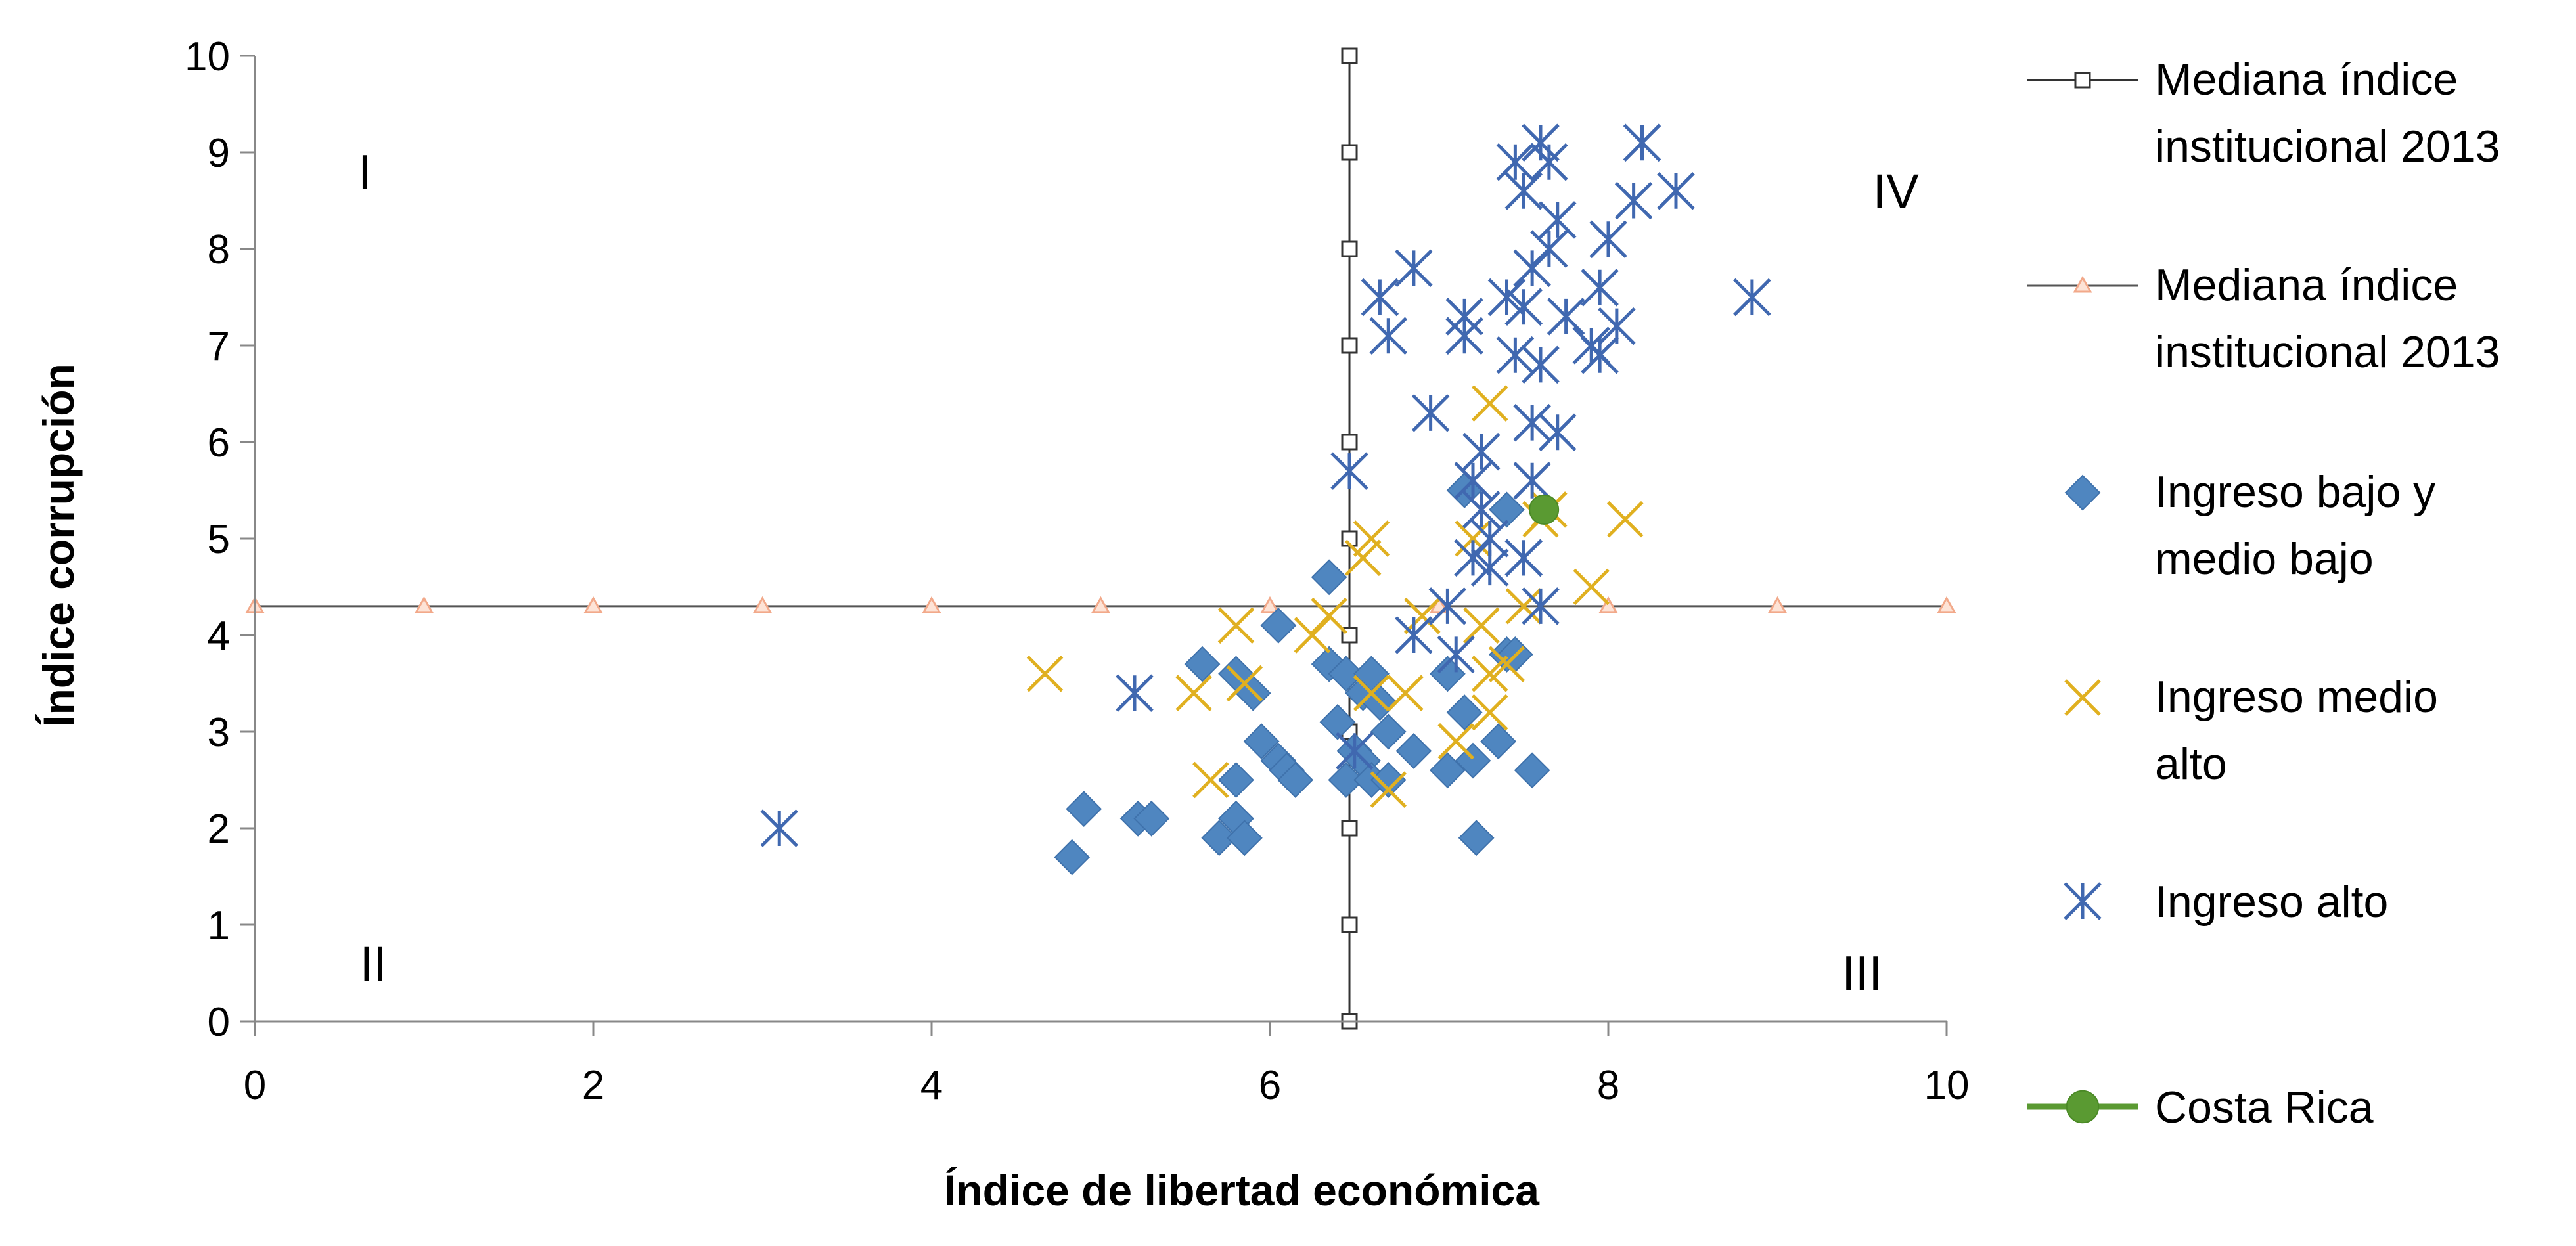 The width and height of the screenshot is (2576, 1246). What do you see at coordinates (1947, 1085) in the screenshot?
I see `x-tick-label: 10` at bounding box center [1947, 1085].